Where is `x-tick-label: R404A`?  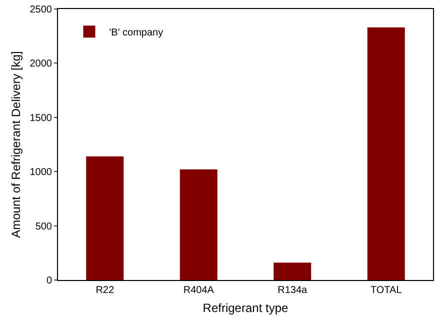 x-tick-label: R404A is located at coordinates (198, 290).